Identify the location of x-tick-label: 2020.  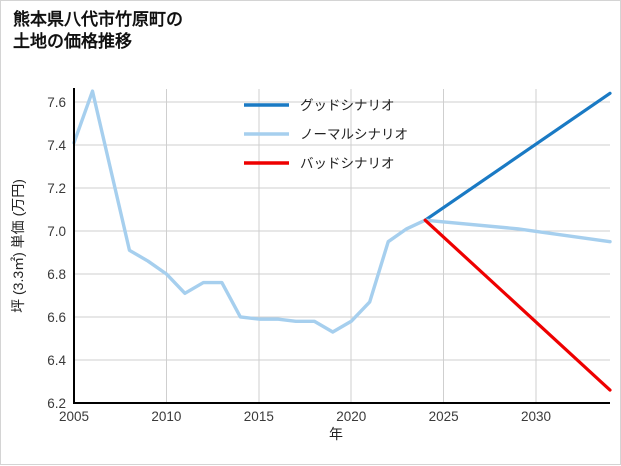
(351, 416).